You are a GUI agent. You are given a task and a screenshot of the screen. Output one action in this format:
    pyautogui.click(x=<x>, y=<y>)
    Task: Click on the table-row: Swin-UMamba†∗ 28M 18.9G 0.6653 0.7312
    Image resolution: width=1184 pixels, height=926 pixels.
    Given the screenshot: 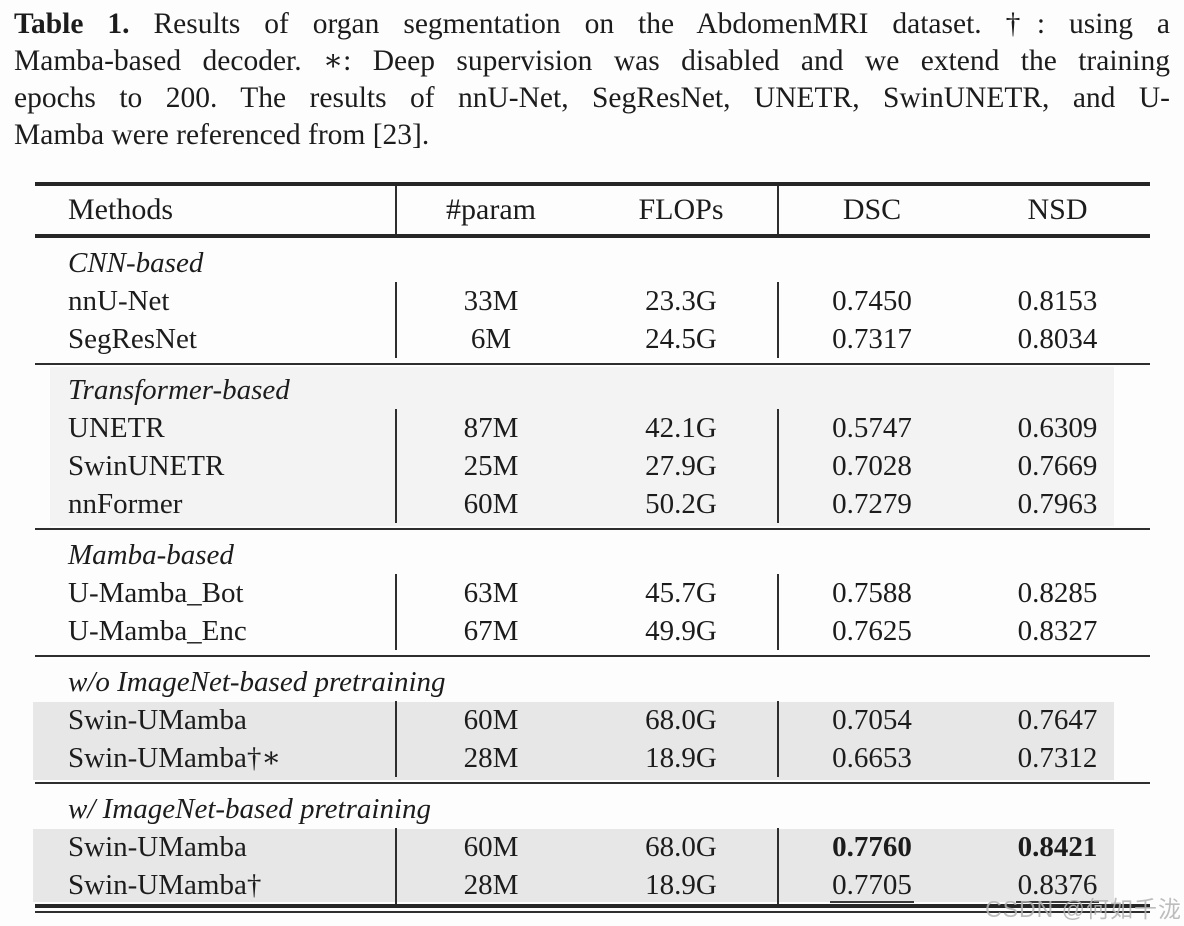 What is the action you would take?
    pyautogui.click(x=592, y=758)
    